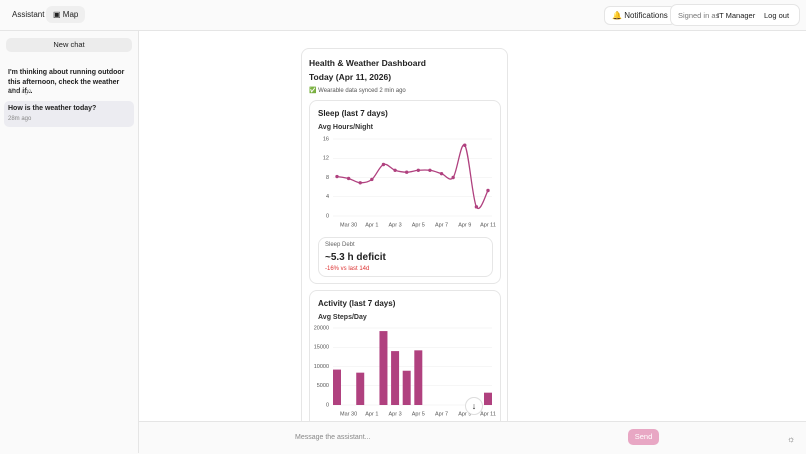 The height and width of the screenshot is (454, 806). Describe the element at coordinates (69, 45) in the screenshot. I see `new-chat: New chat` at that location.